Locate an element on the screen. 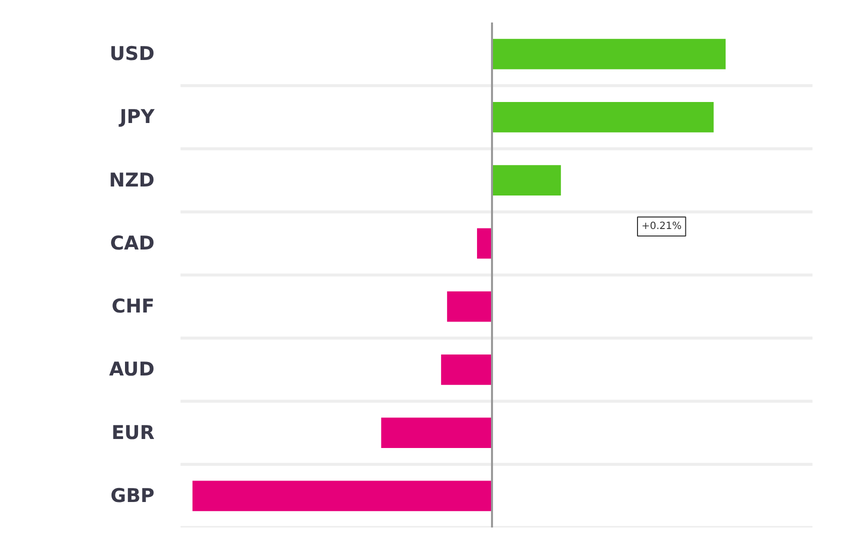 This screenshot has height=545, width=842. y-tick-label: NZD is located at coordinates (132, 180).